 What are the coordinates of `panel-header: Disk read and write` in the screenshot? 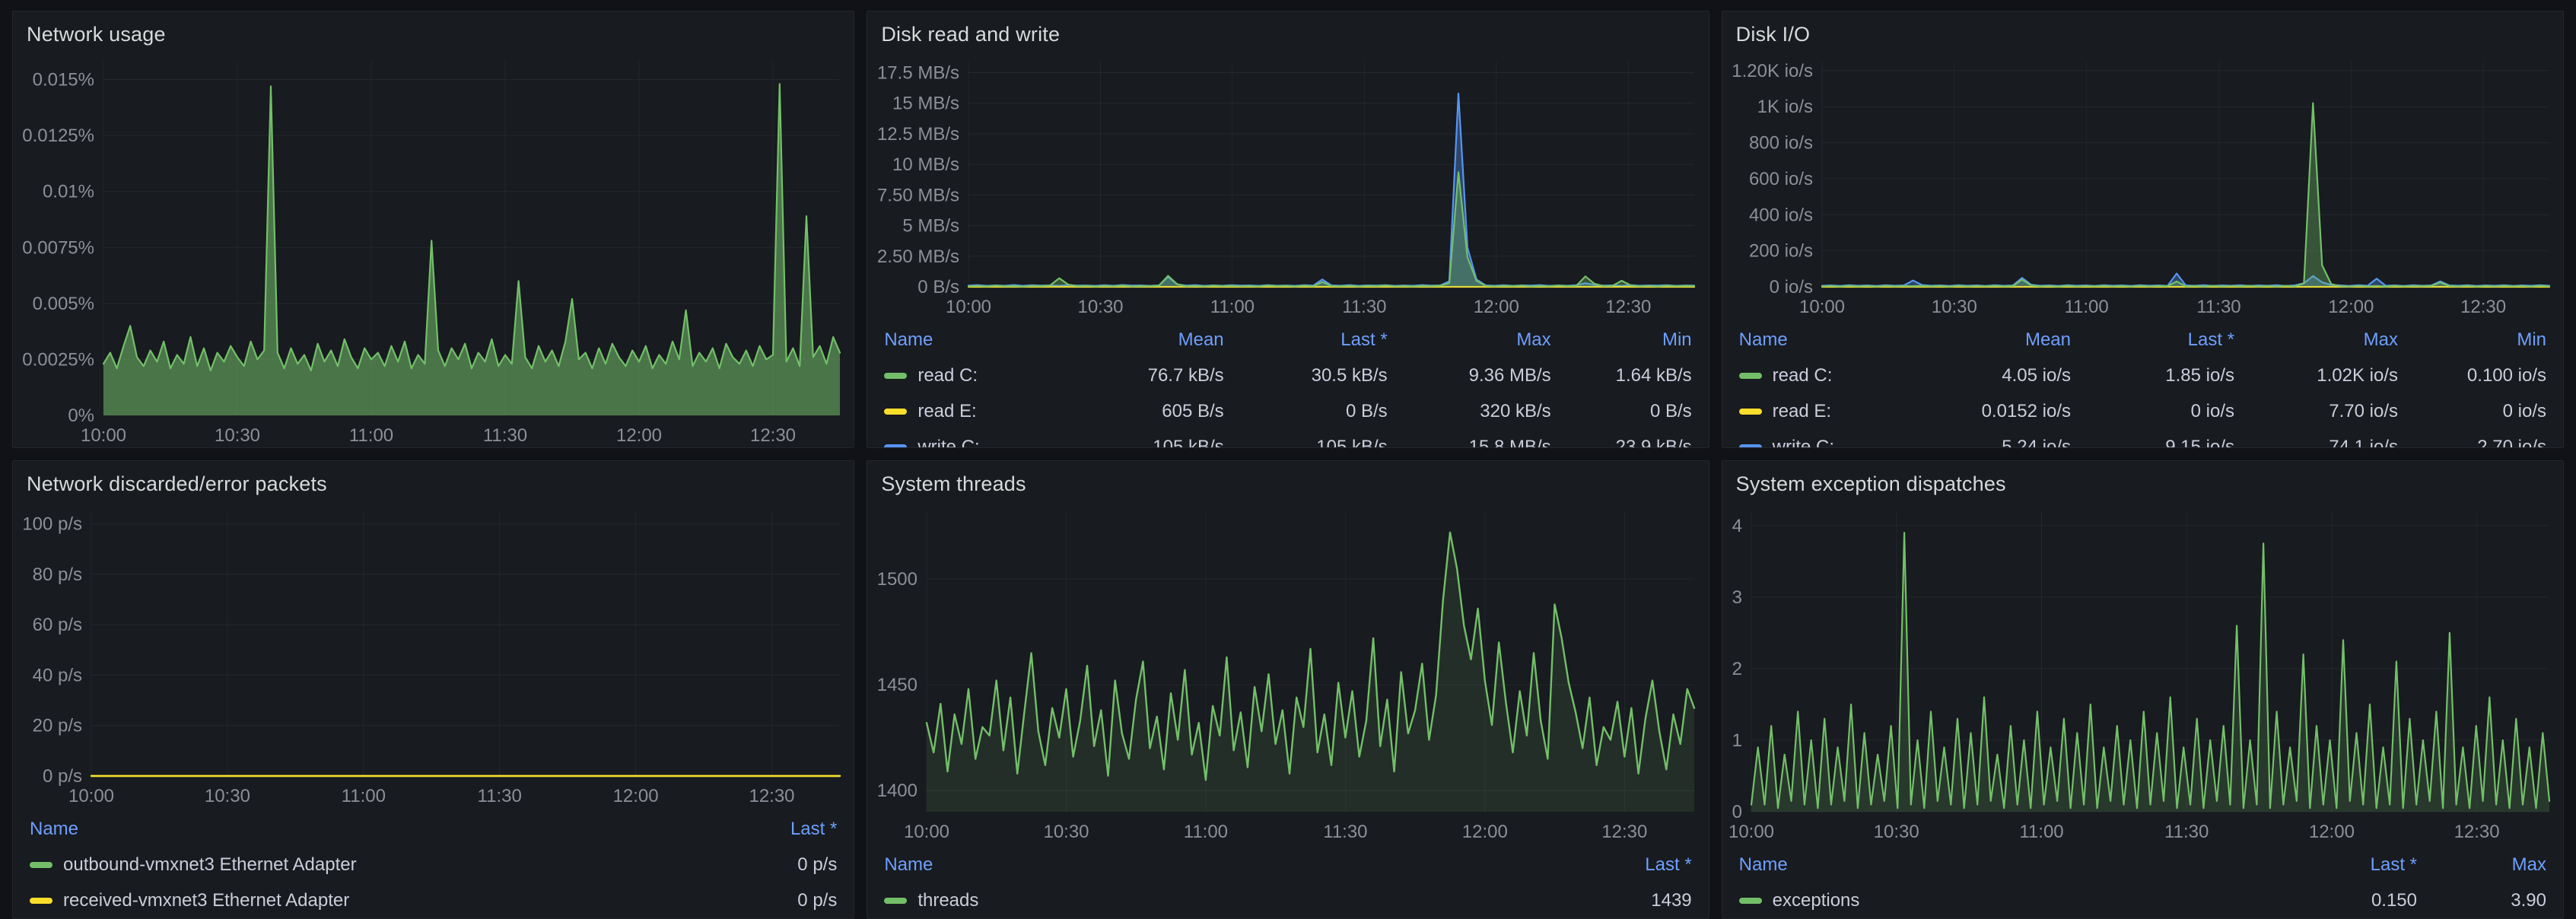 It's located at (1287, 31).